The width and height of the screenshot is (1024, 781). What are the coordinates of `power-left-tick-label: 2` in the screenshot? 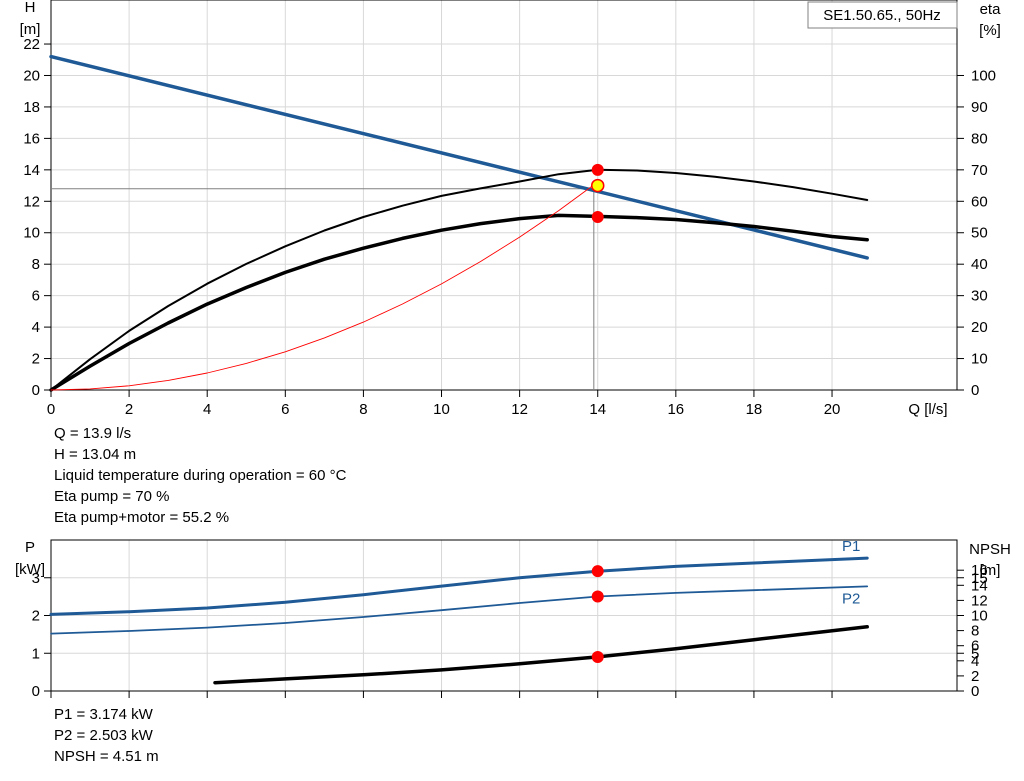 It's located at (36, 616).